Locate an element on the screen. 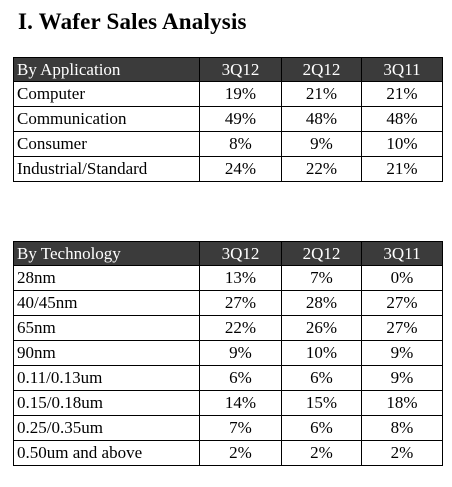 The image size is (452, 487). table-row: 90nm 9% 10% 9% is located at coordinates (228, 353).